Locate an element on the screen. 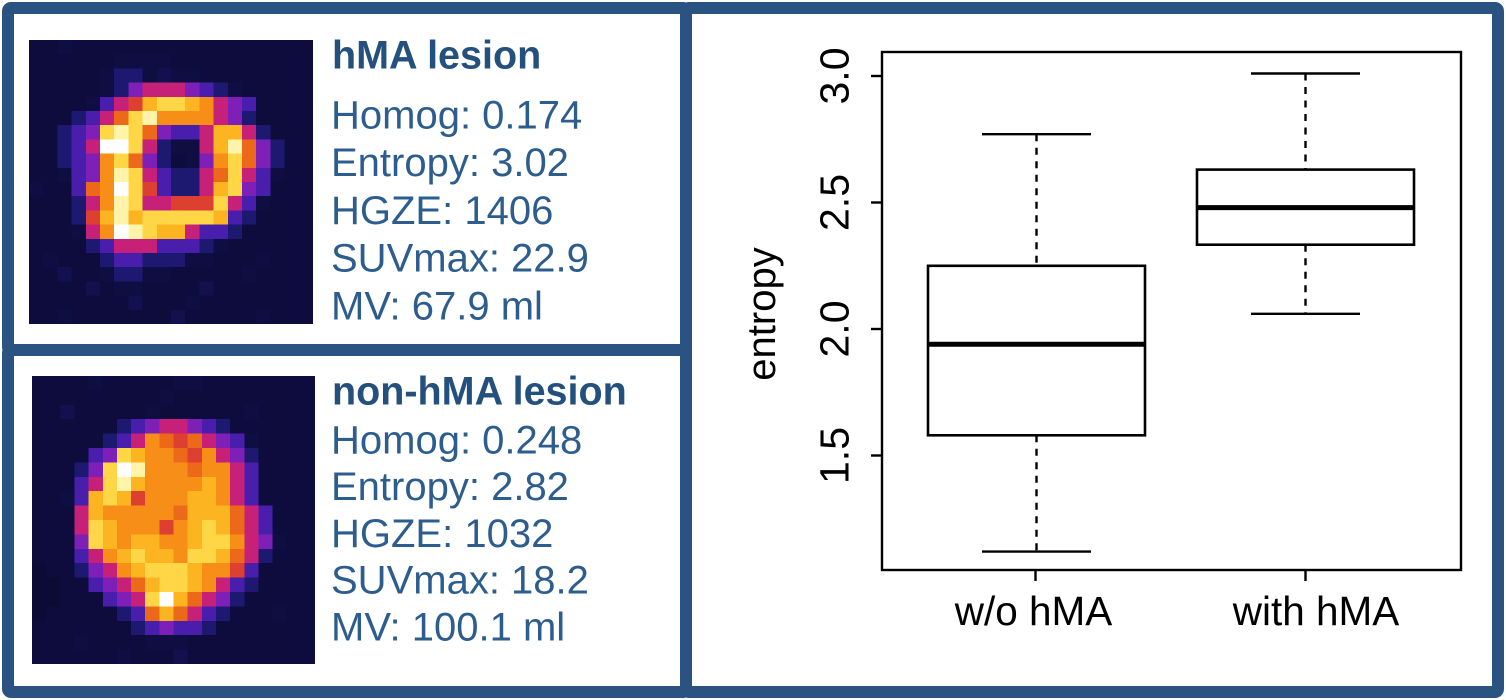 The image size is (1506, 700). svg-text: Entropy: 2.82 is located at coordinates (450, 487).